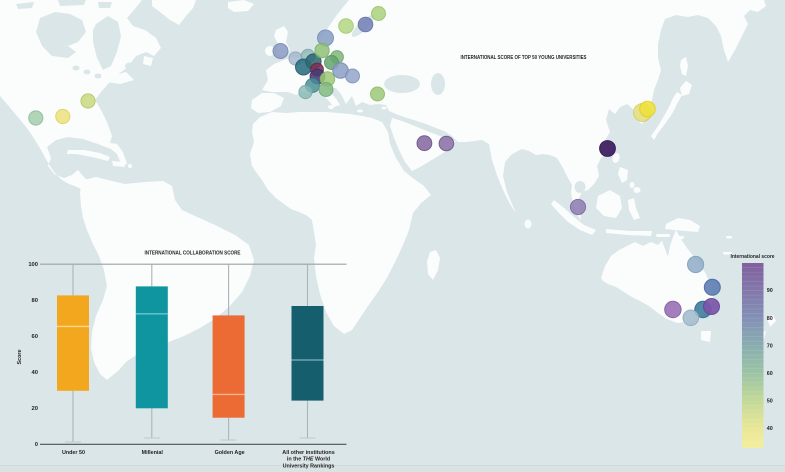 This screenshot has height=472, width=785. What do you see at coordinates (73, 453) in the screenshot?
I see `svg-text: Under 50` at bounding box center [73, 453].